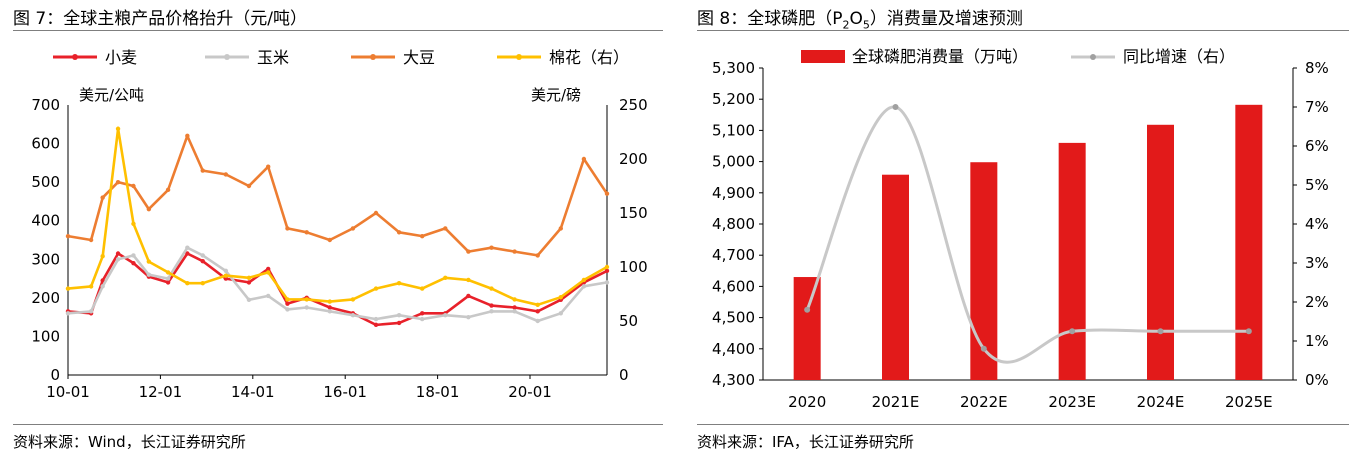 The image size is (1361, 463). What do you see at coordinates (940, 56) in the screenshot?
I see `legend-label: 全球磷肥消费量（万吨）` at bounding box center [940, 56].